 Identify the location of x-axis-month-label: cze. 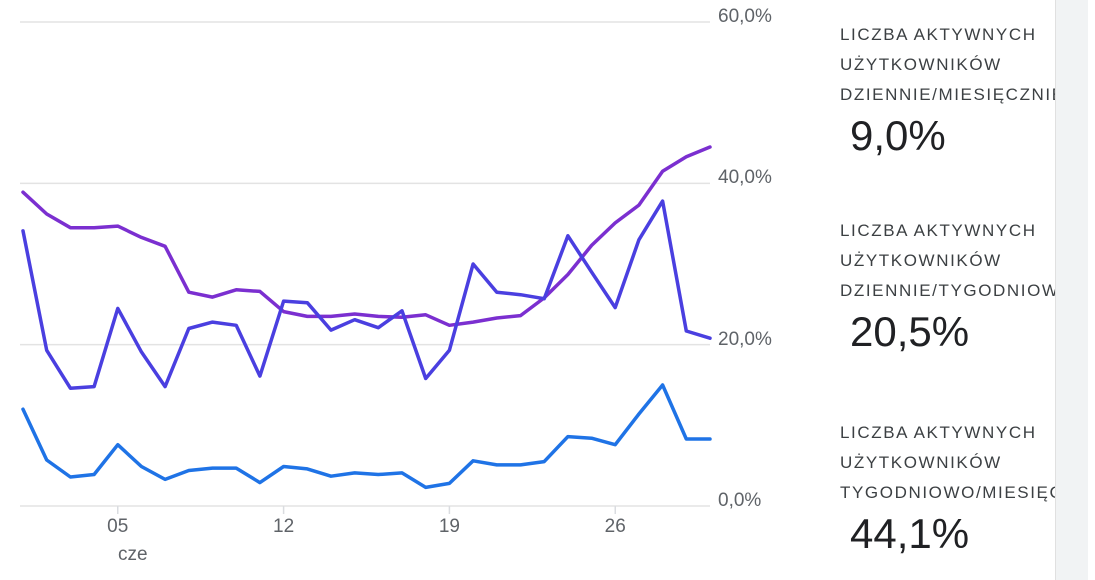
(133, 554).